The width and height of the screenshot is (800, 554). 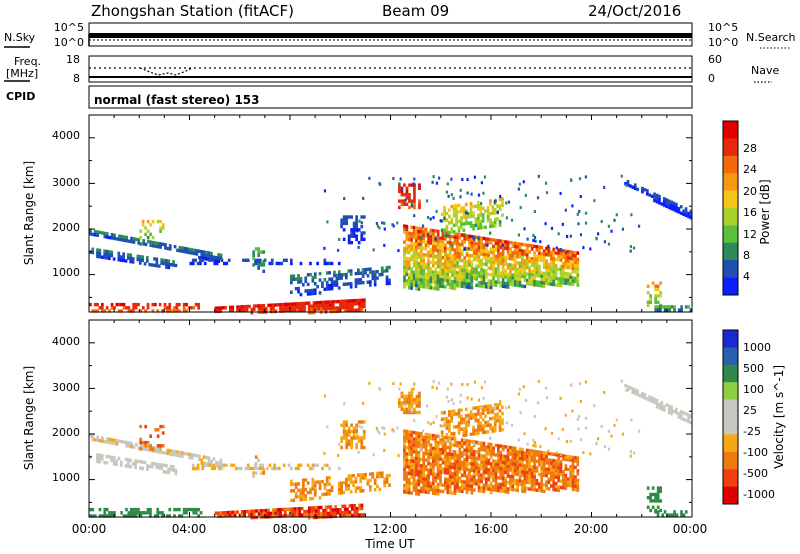 What do you see at coordinates (752, 431) in the screenshot?
I see `velocity-cbar-tick-neg25: -25` at bounding box center [752, 431].